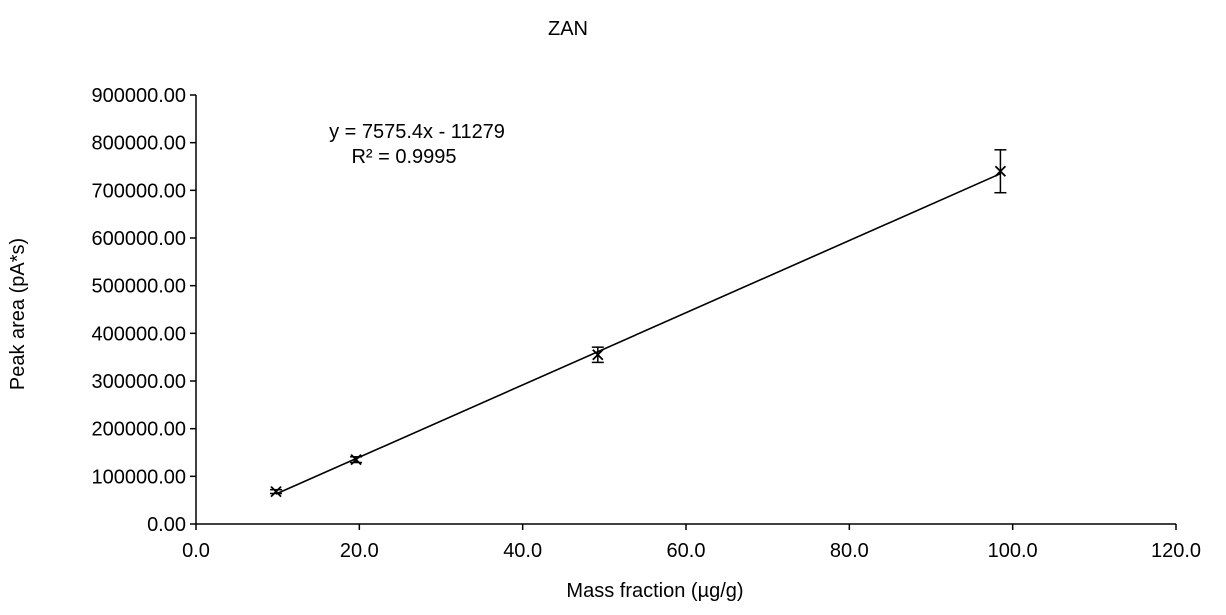  What do you see at coordinates (196, 551) in the screenshot?
I see `x-tick-label: 0.0` at bounding box center [196, 551].